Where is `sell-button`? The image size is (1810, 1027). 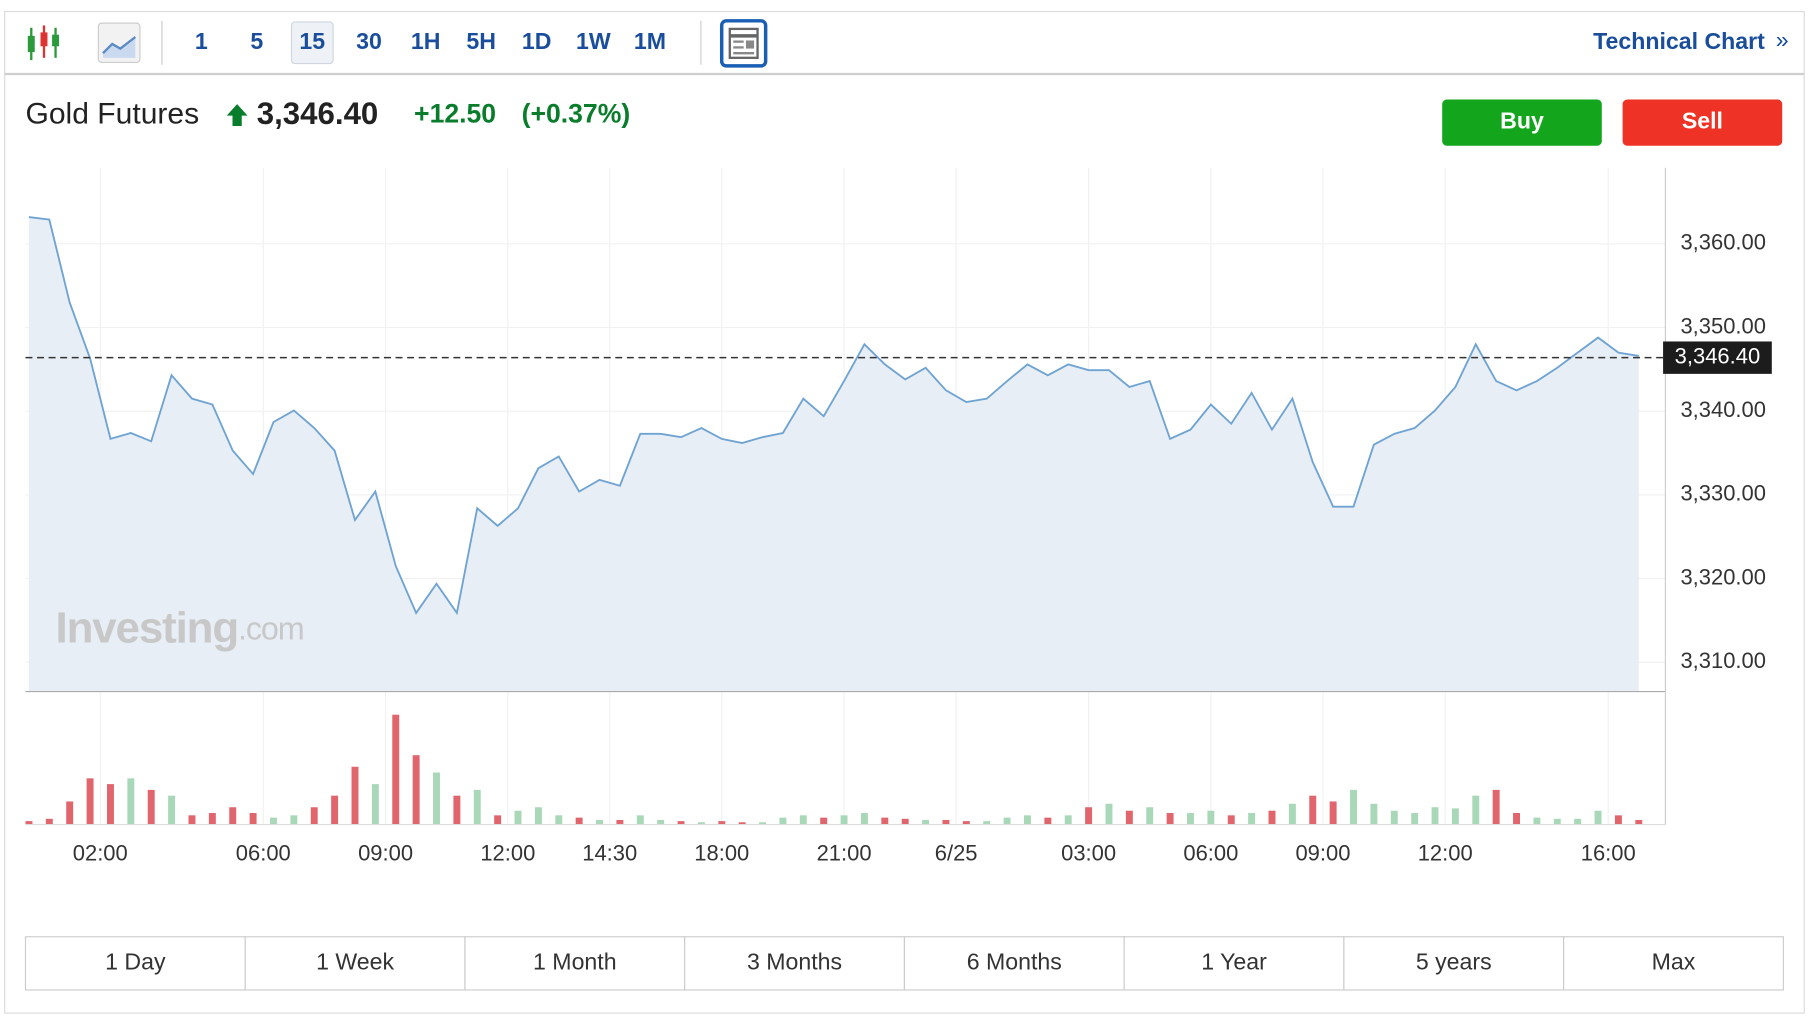 sell-button is located at coordinates (1702, 122).